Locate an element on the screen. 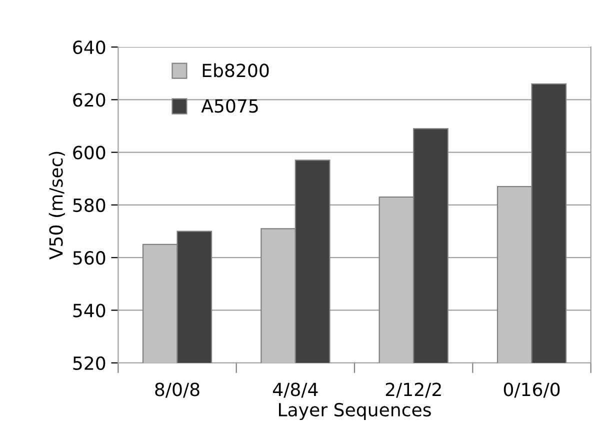 Image resolution: width=606 pixels, height=448 pixels. y-tick-label: 560 is located at coordinates (89, 258).